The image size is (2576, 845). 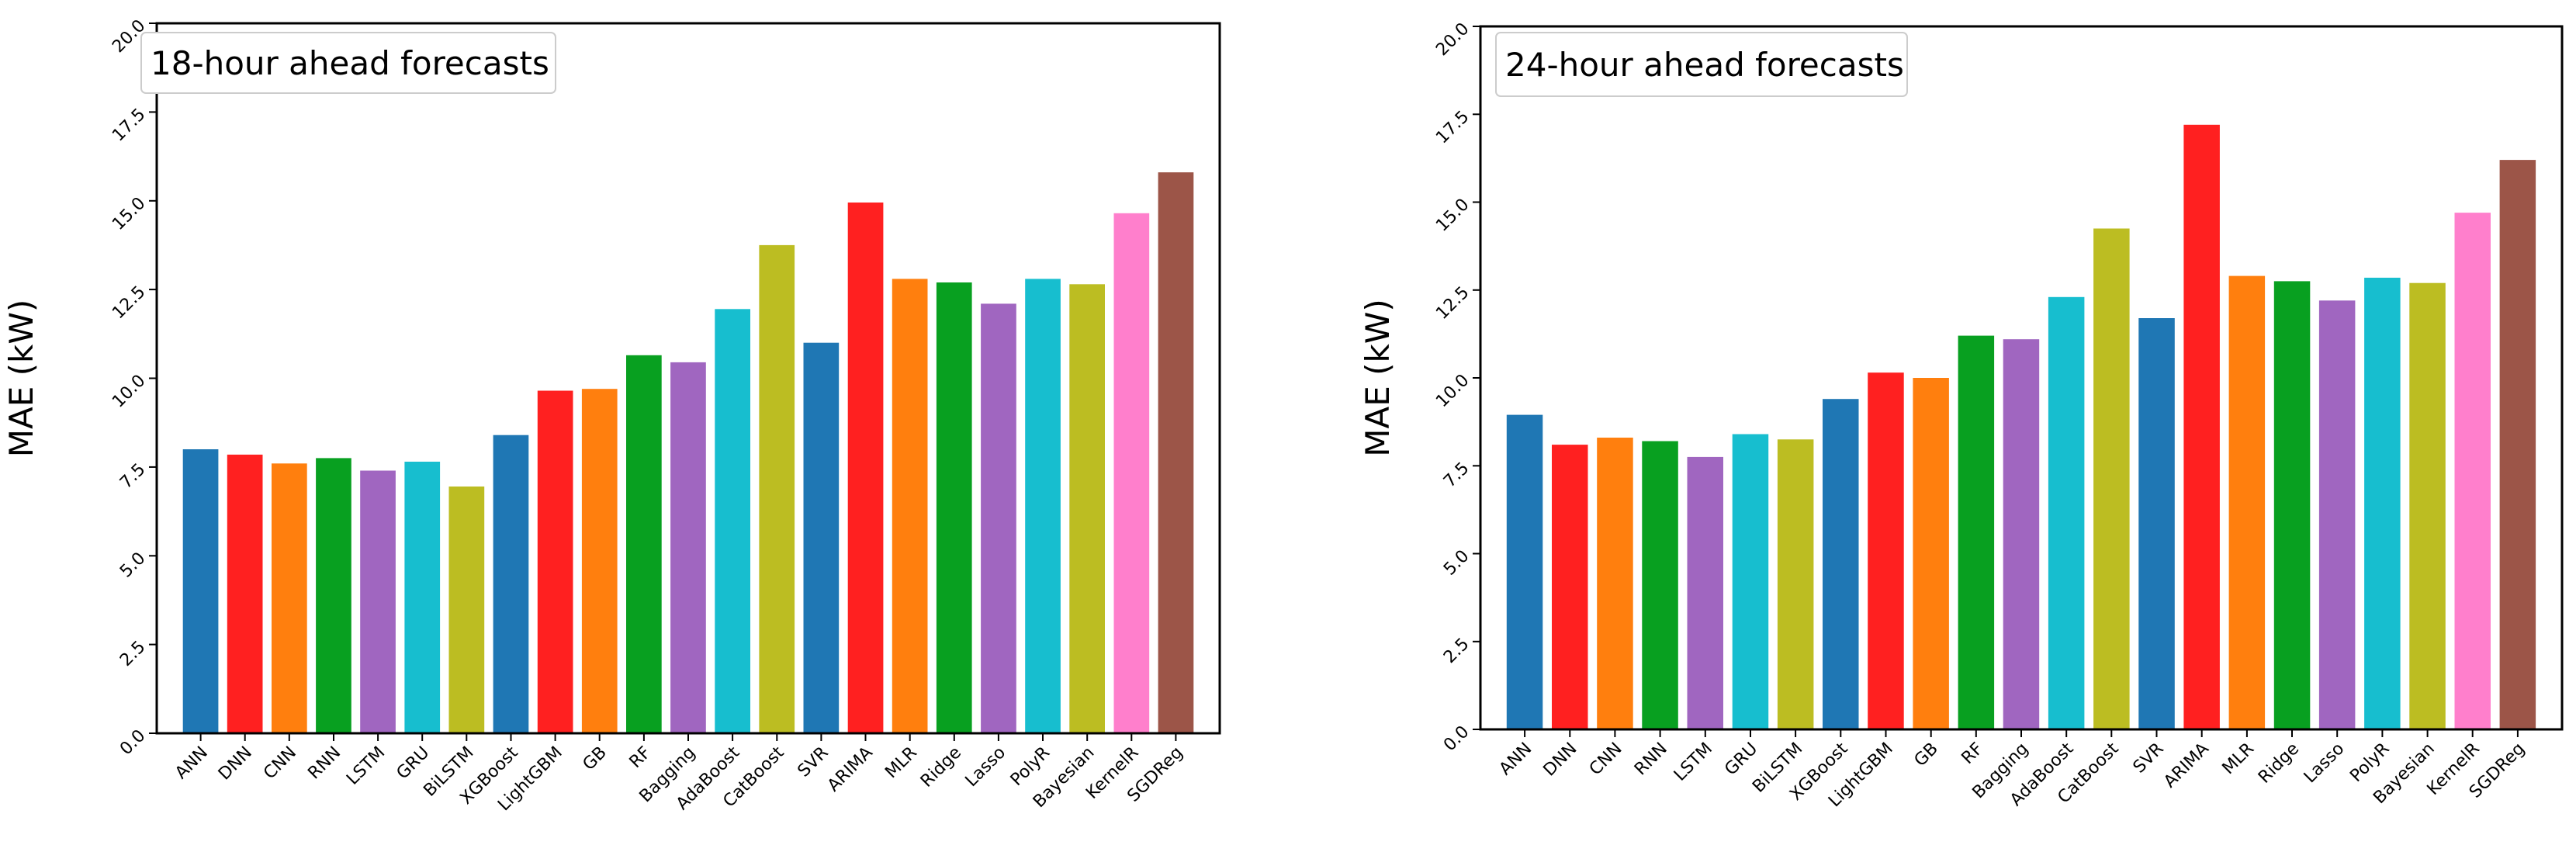 What do you see at coordinates (688, 547) in the screenshot?
I see `chart-18-hour-bar-bagging` at bounding box center [688, 547].